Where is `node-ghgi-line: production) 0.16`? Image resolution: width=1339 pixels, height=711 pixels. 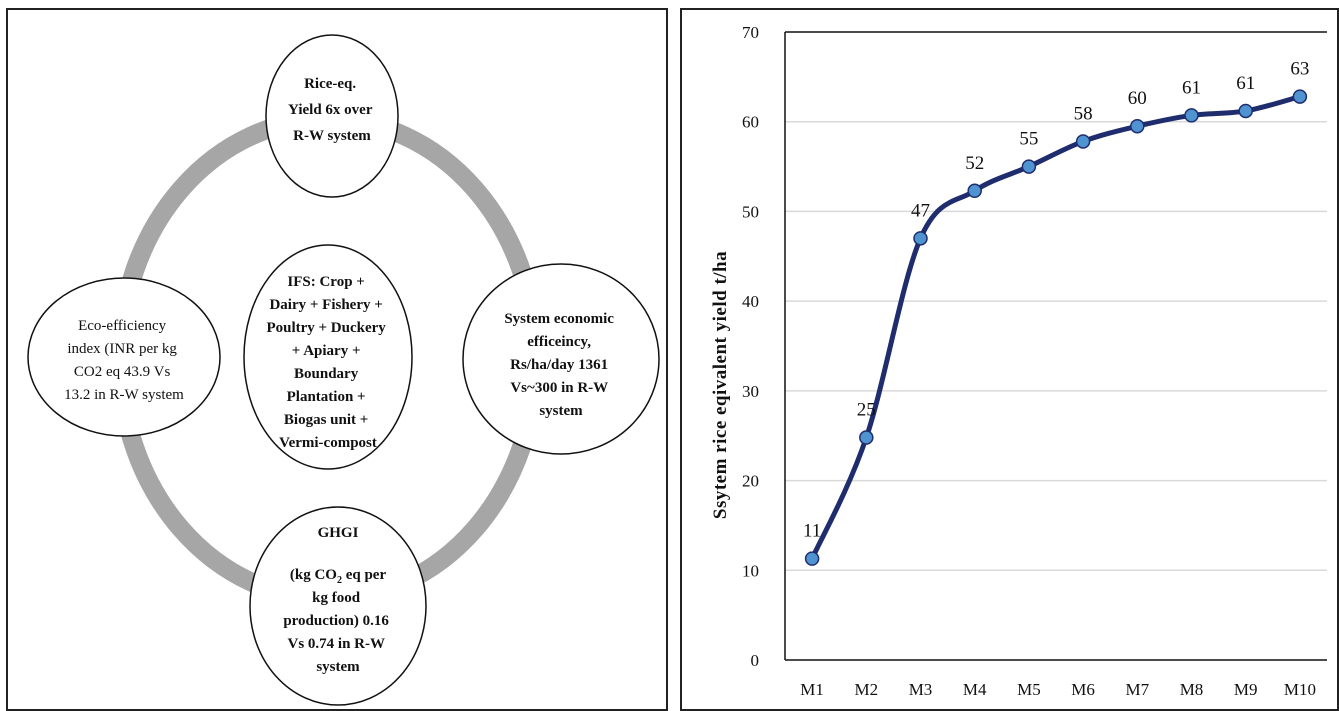 node-ghgi-line: production) 0.16 is located at coordinates (336, 621).